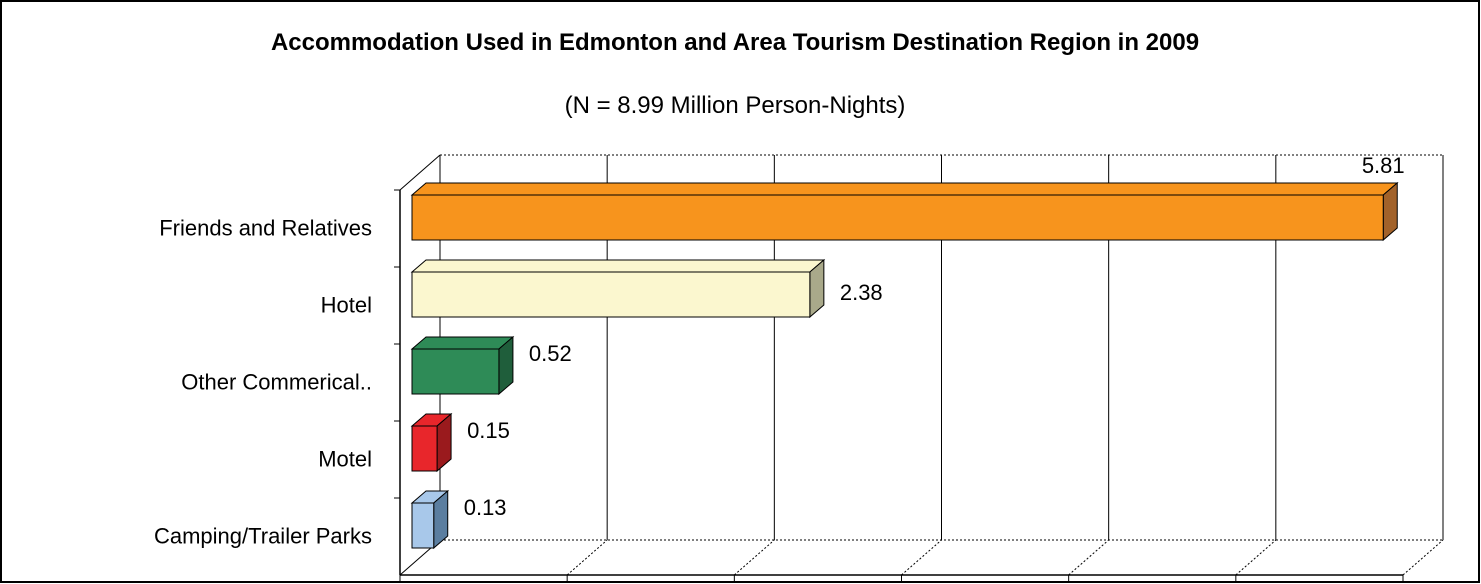  I want to click on y-tick-label: Hotel, so click(346, 304).